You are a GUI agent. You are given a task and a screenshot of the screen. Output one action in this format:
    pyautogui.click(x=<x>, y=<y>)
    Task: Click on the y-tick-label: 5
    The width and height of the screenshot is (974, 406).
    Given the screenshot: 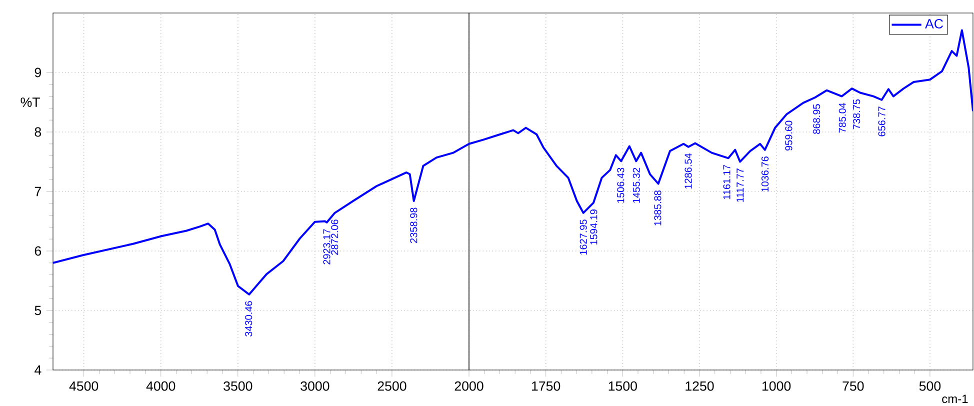 What is the action you would take?
    pyautogui.click(x=38, y=311)
    